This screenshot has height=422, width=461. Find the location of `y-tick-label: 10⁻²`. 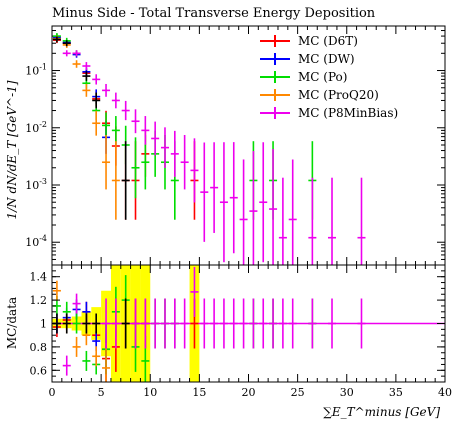

y-tick-label: 10⁻² is located at coordinates (36, 127).